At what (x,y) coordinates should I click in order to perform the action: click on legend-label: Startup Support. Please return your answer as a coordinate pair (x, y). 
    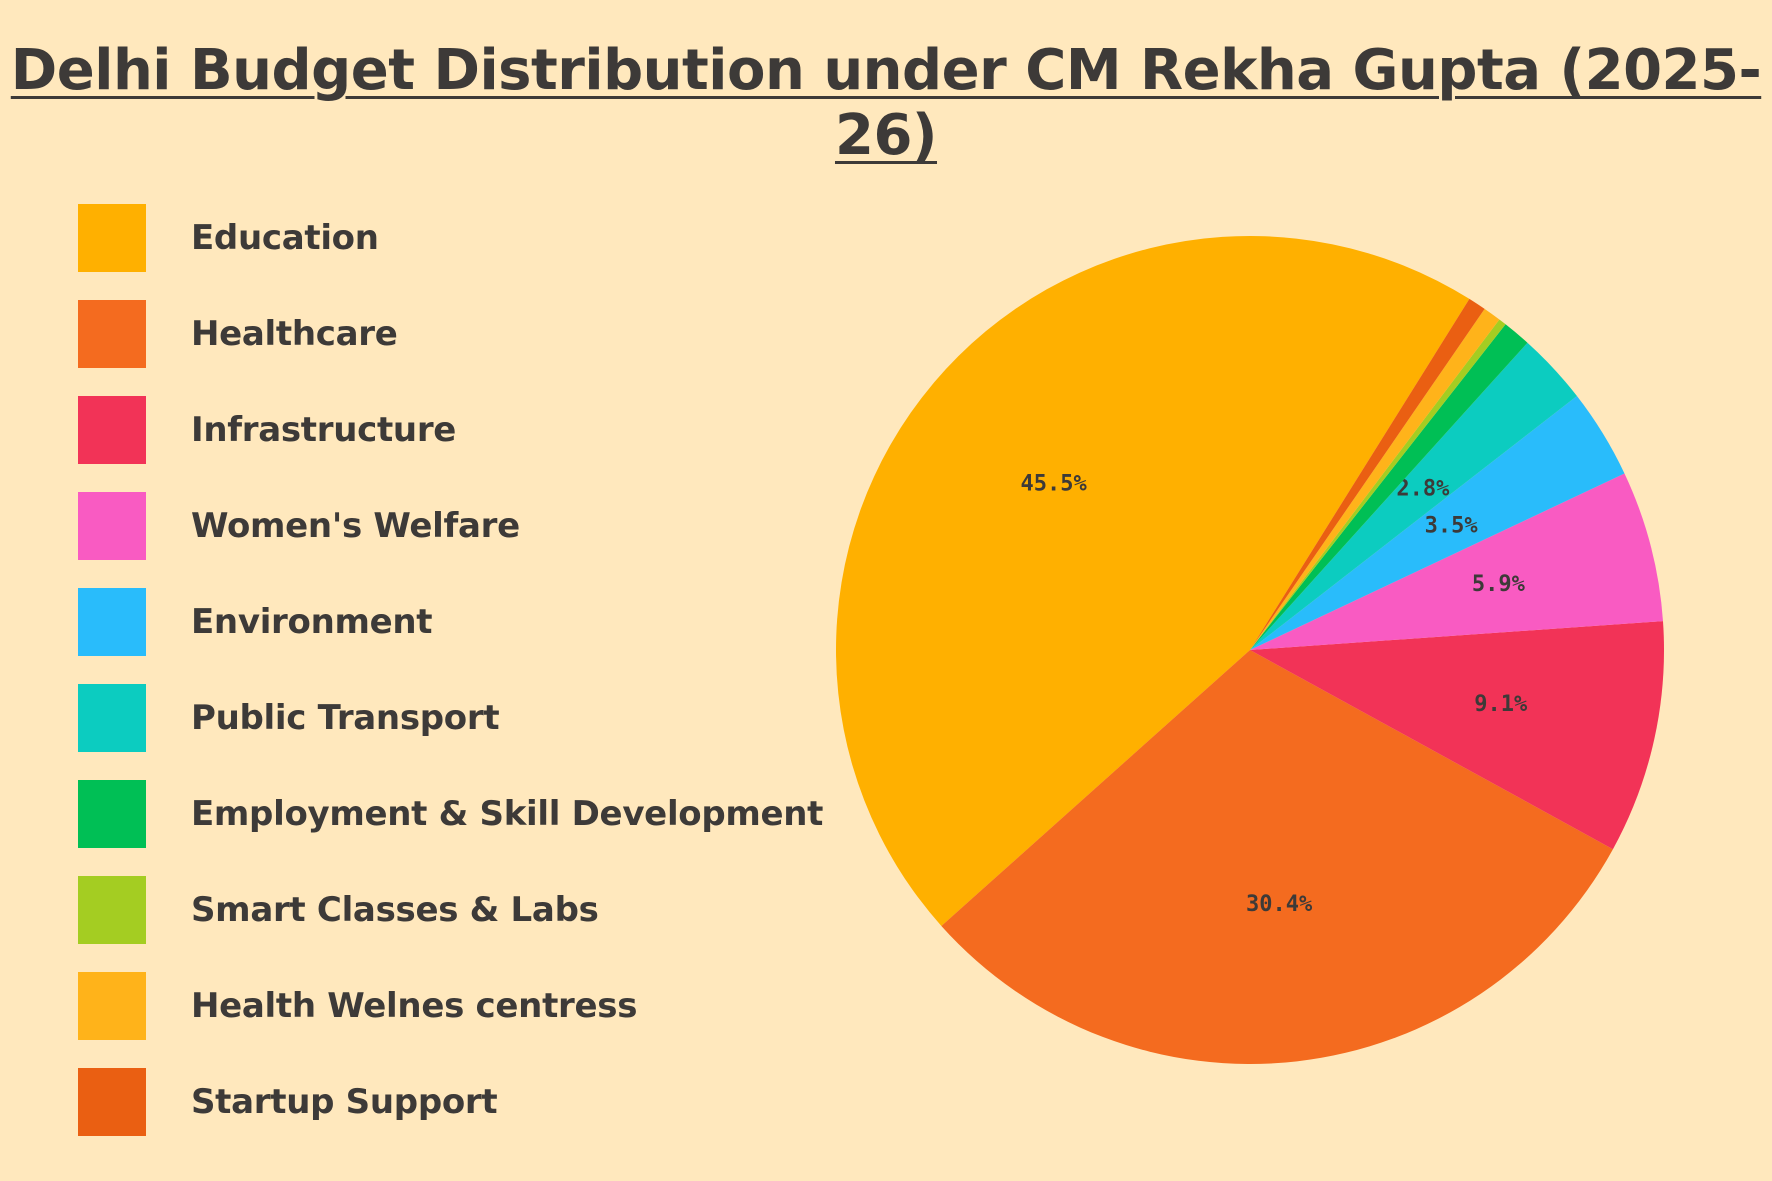
    Looking at the image, I should click on (344, 1102).